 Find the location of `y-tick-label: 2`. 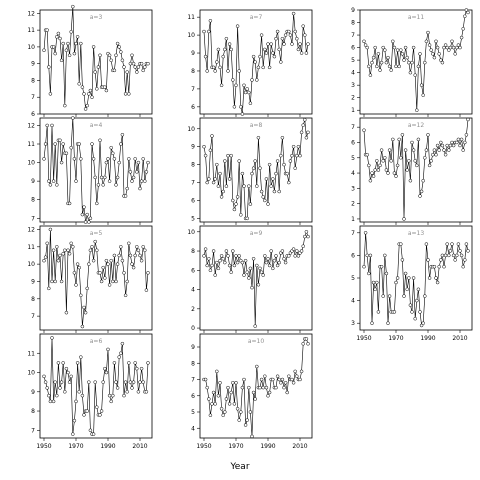

y-tick-label: 2 is located at coordinates (353, 204).